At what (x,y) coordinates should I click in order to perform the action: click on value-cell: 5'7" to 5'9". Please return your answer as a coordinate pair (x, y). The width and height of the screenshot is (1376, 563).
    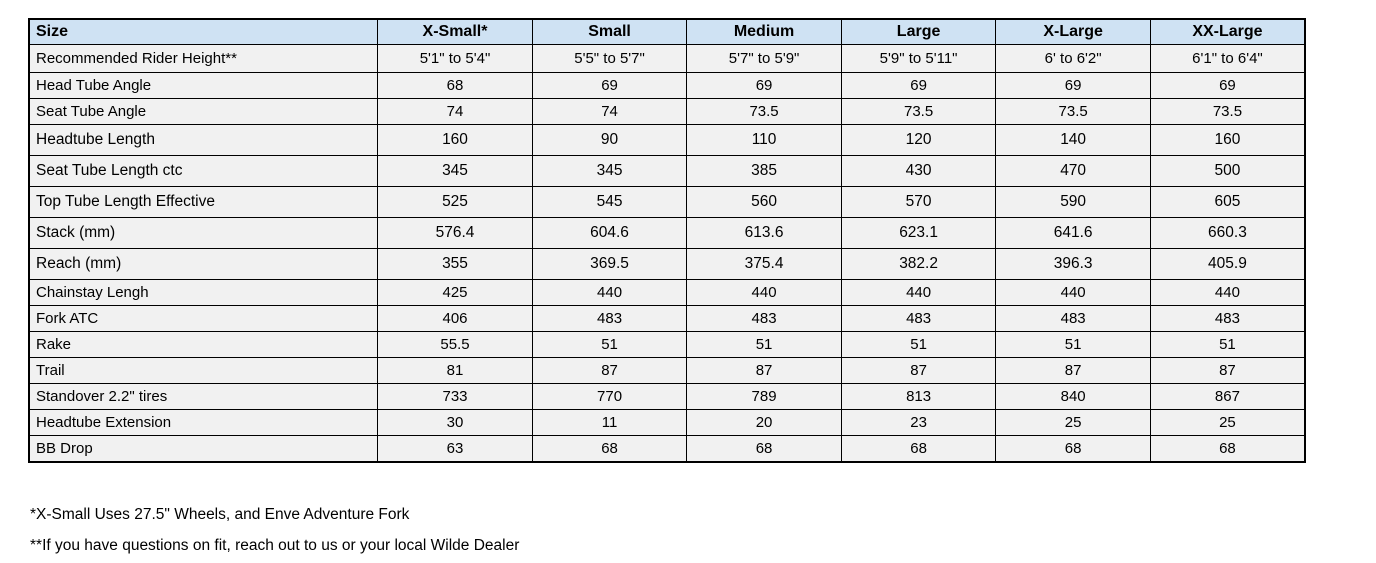
    Looking at the image, I should click on (764, 58).